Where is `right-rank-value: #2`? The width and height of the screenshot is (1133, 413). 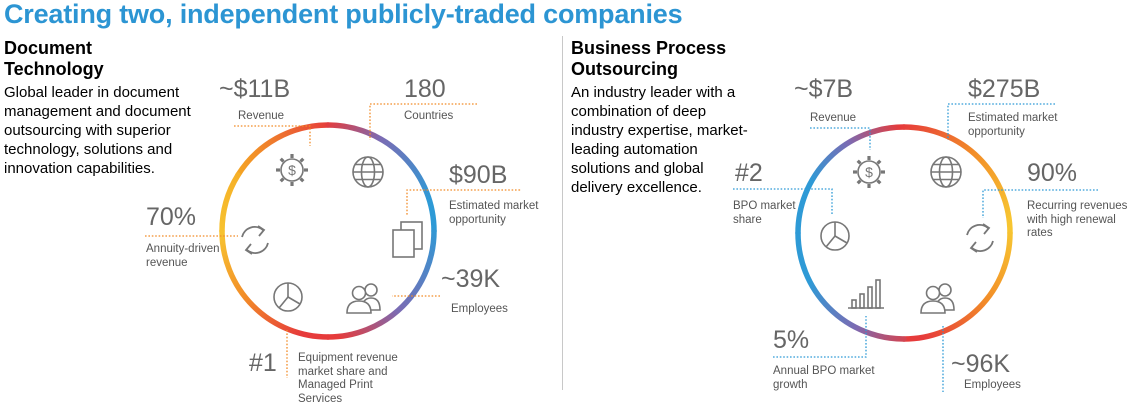 right-rank-value: #2 is located at coordinates (749, 173).